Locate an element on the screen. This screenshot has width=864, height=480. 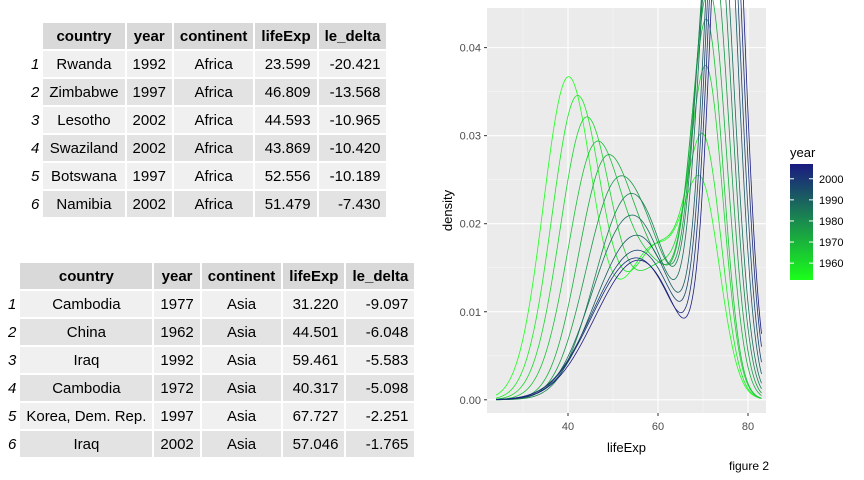
row-number: 1 is located at coordinates (12, 304).